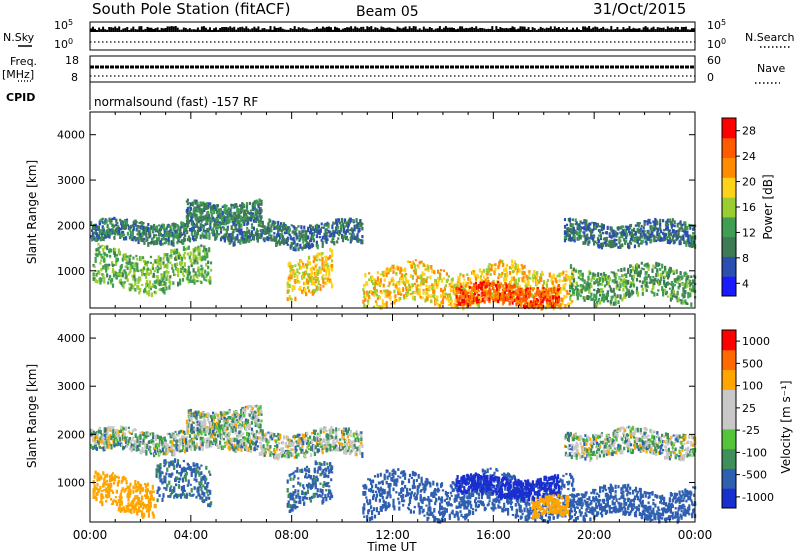 Image resolution: width=800 pixels, height=554 pixels. What do you see at coordinates (749, 156) in the screenshot?
I see `colorbar-tick-label: 24` at bounding box center [749, 156].